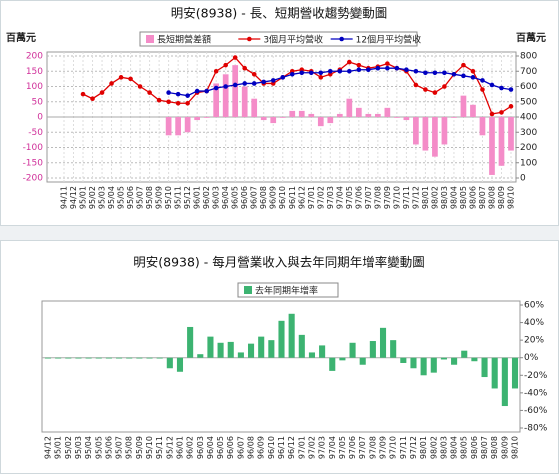 The width and height of the screenshot is (559, 474). Describe the element at coordinates (515, 447) in the screenshot. I see `x-tick-label: 98/10` at that location.